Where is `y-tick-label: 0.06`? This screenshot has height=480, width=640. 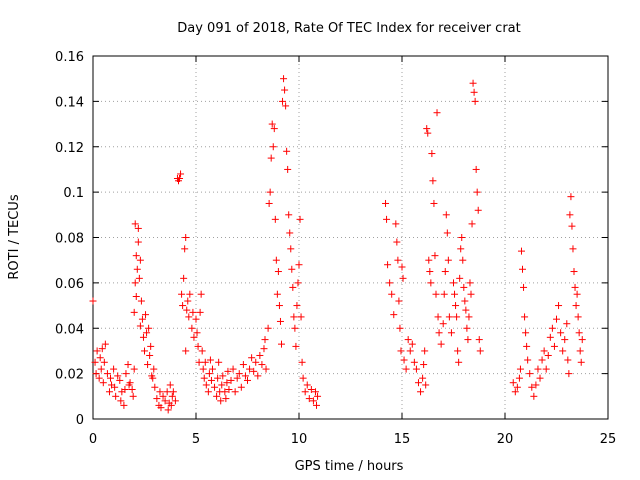 y-tick-label: 0.06 is located at coordinates (69, 284).